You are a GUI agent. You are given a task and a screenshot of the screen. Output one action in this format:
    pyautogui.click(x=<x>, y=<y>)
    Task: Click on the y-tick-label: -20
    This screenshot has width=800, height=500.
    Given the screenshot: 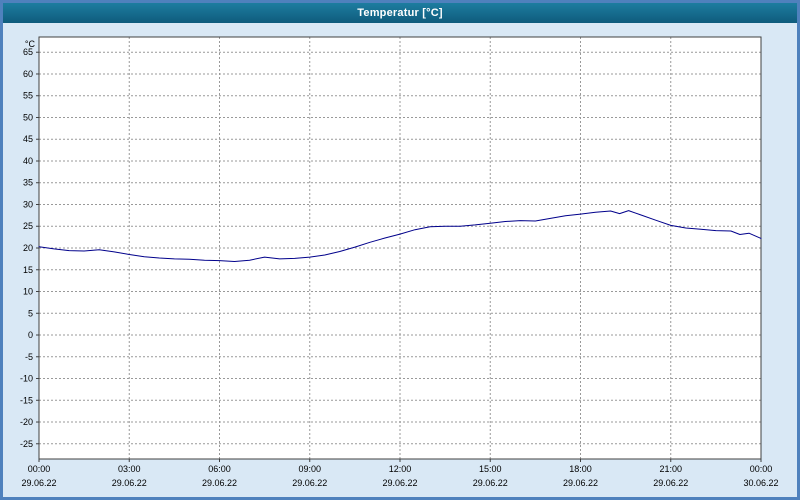 What is the action you would take?
    pyautogui.click(x=26, y=422)
    